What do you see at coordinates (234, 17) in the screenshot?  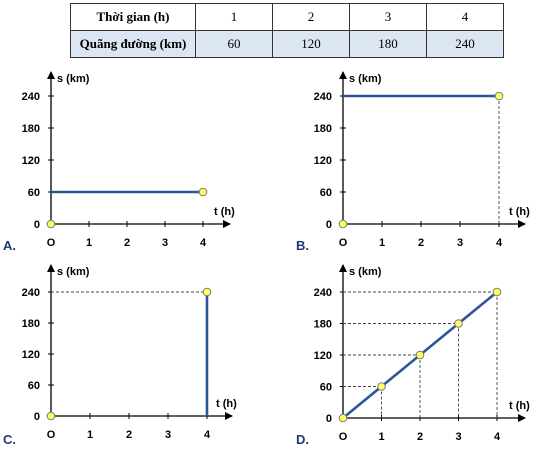 I see `table-cell: 1` at bounding box center [234, 17].